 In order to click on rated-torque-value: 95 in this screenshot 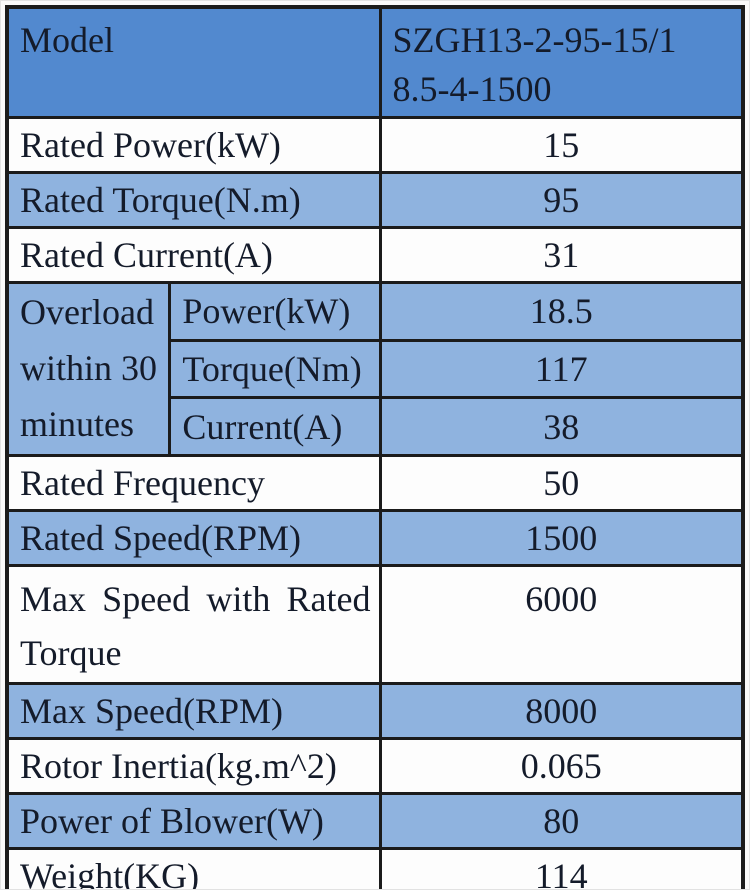, I will do `click(561, 200)`.